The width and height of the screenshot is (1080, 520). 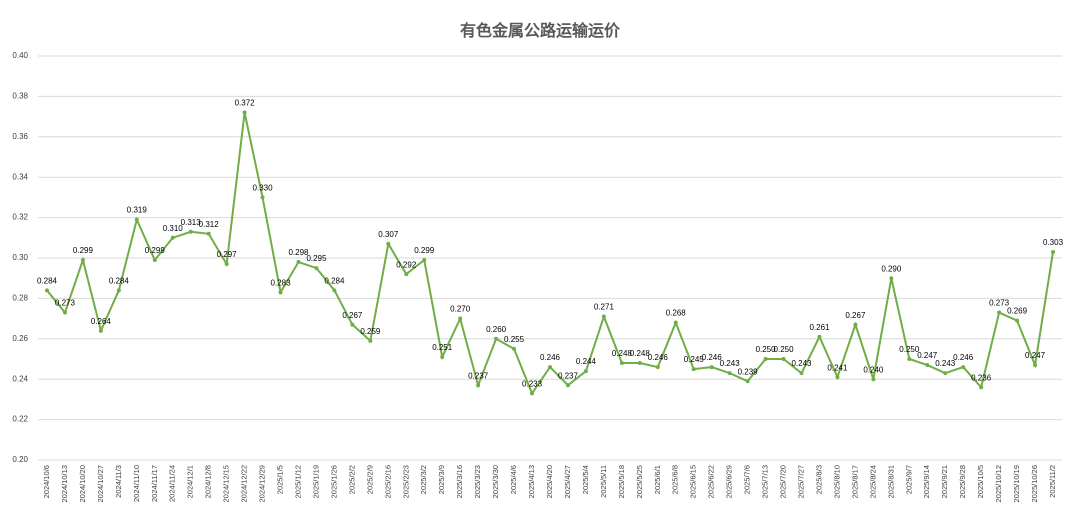 I want to click on data-label: 0.269, so click(x=1017, y=311).